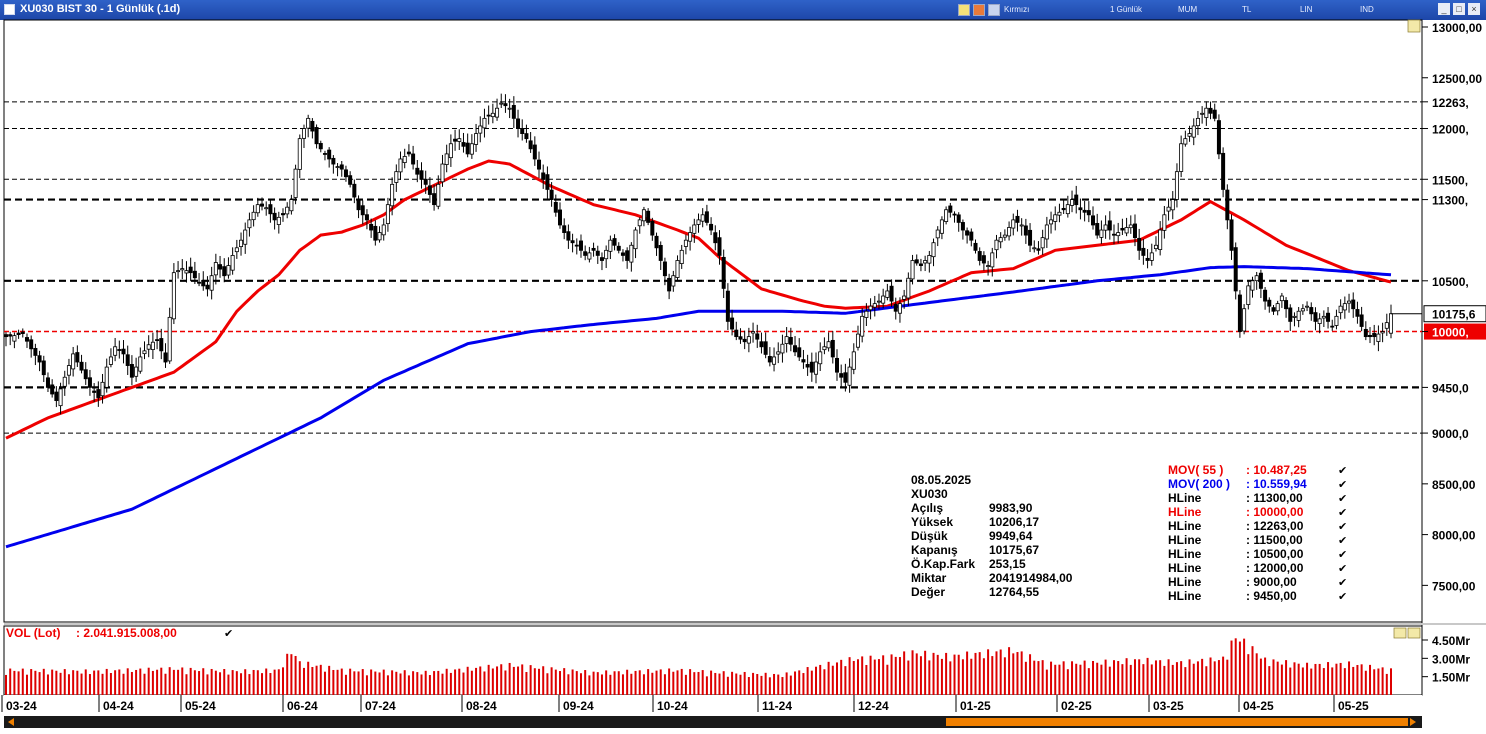  I want to click on window-icon, so click(9, 9).